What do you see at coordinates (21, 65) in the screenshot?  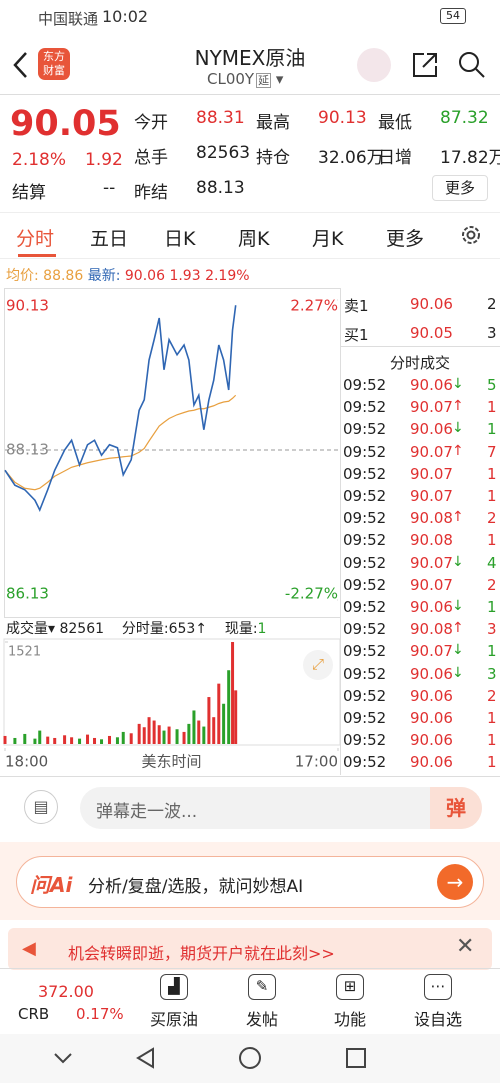 I see `back-button` at bounding box center [21, 65].